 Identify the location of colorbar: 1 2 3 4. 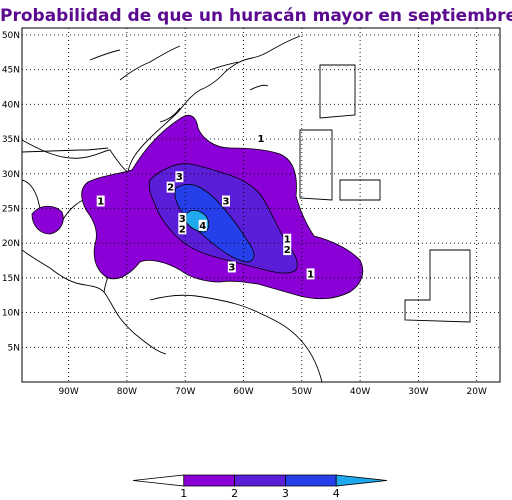
(260, 487).